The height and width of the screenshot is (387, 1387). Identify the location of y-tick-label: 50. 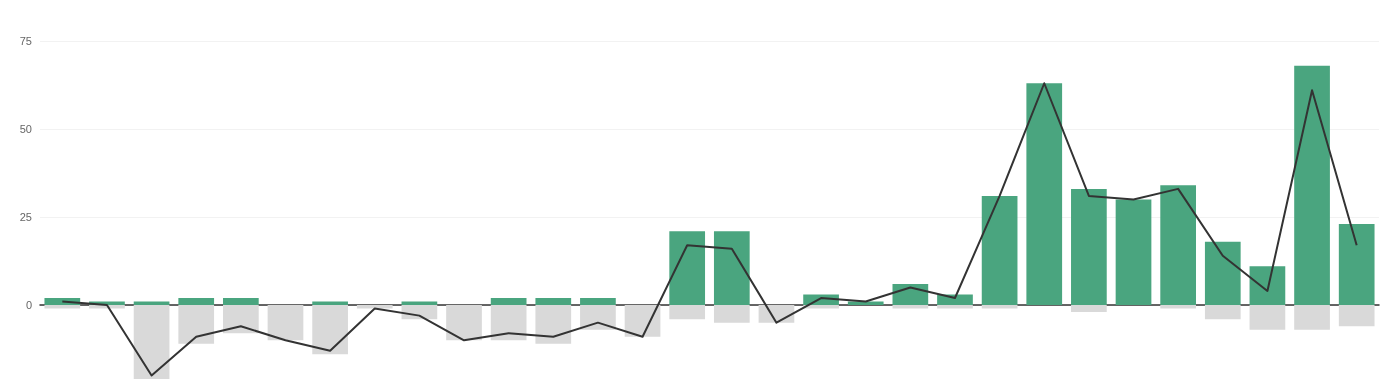
(25, 129).